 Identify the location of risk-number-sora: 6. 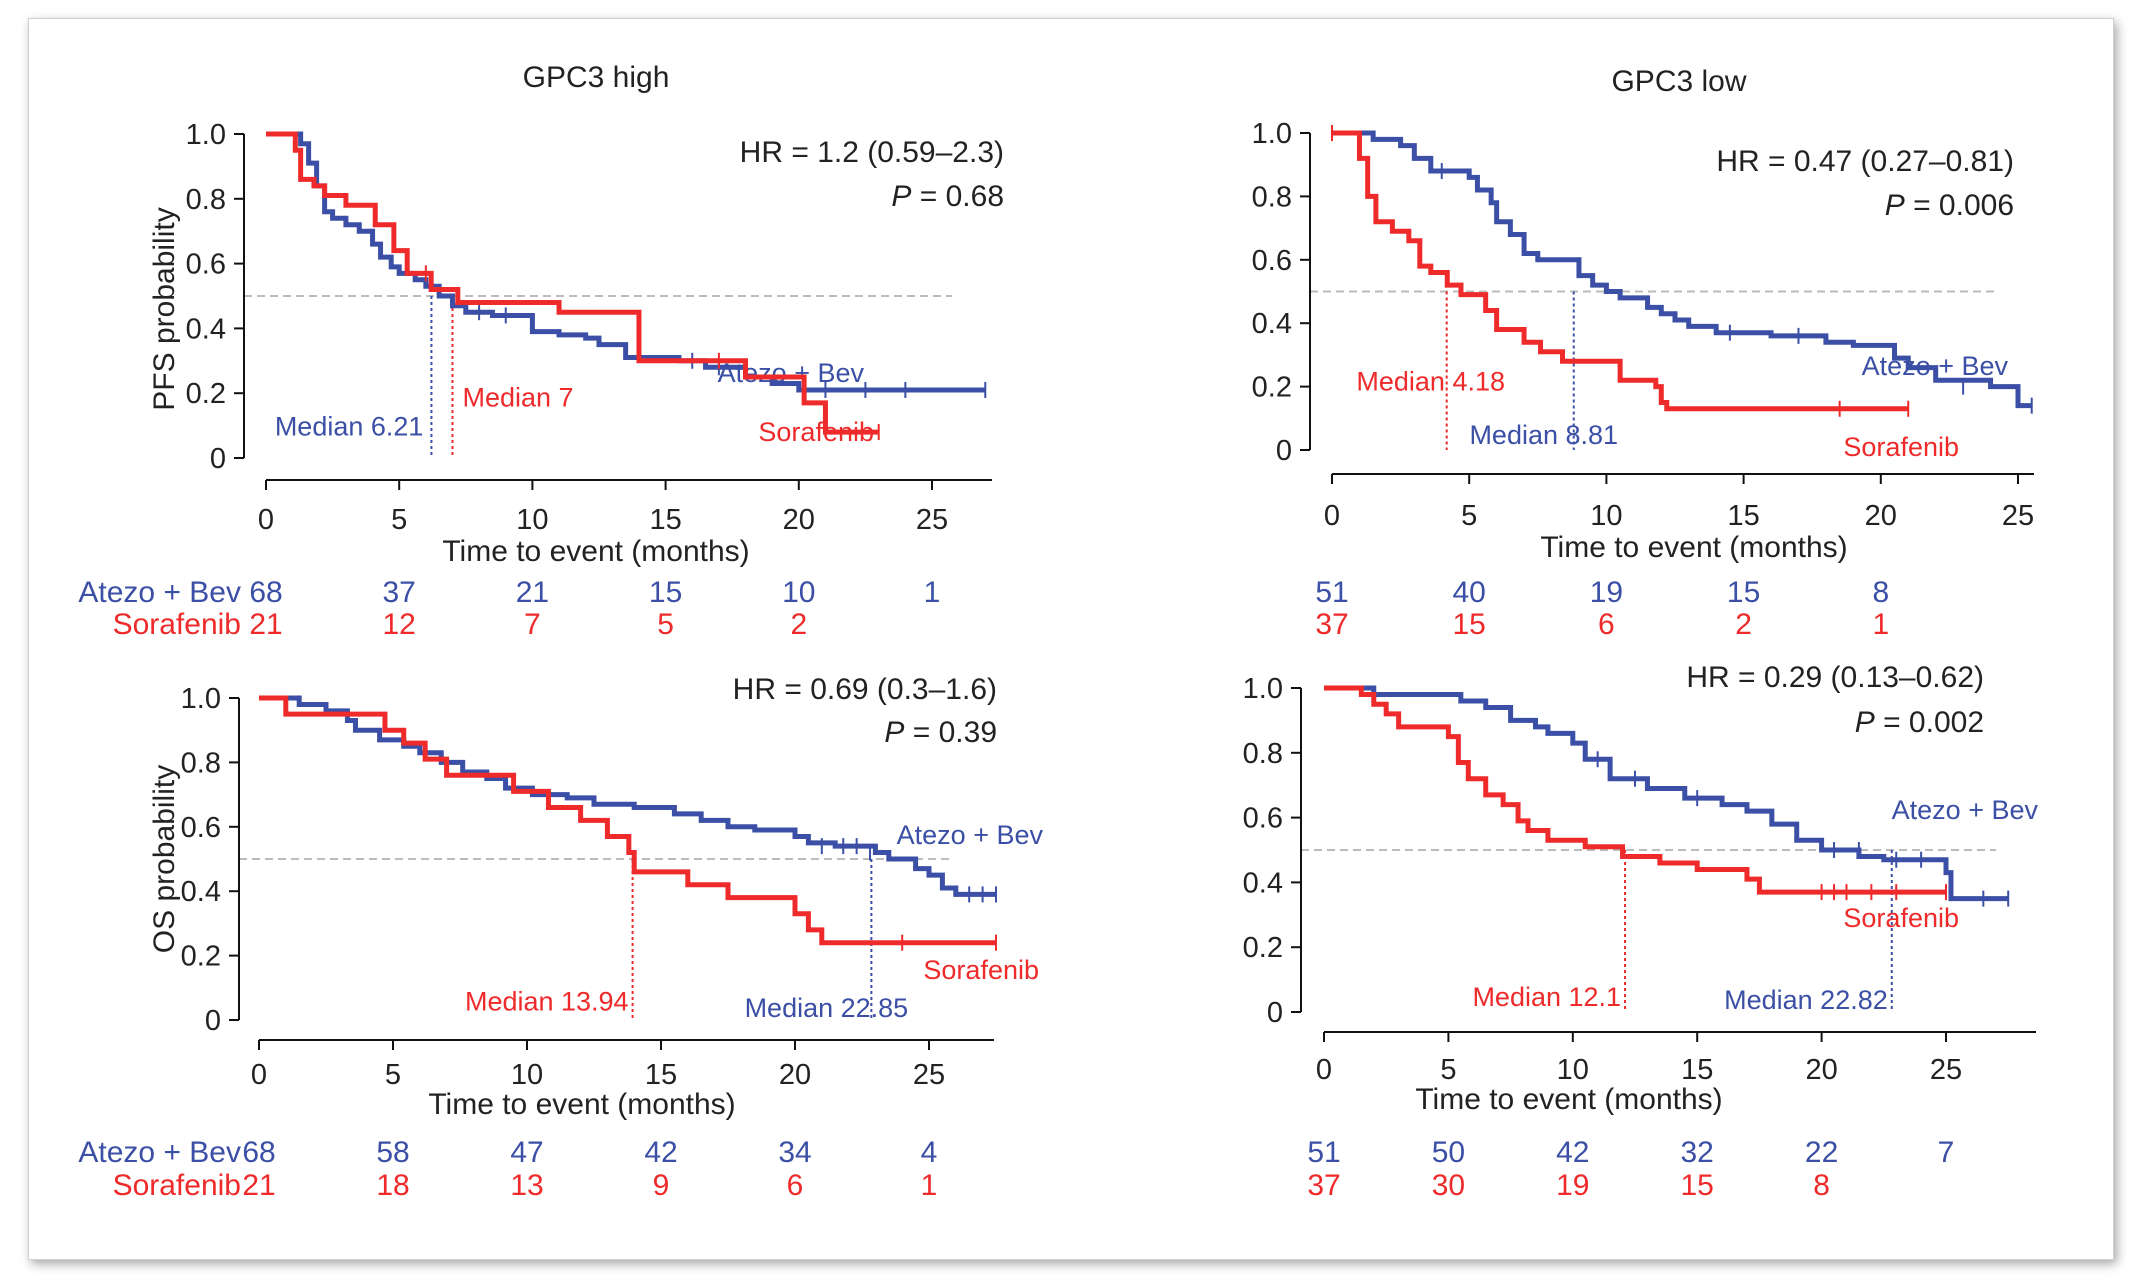
(795, 1185).